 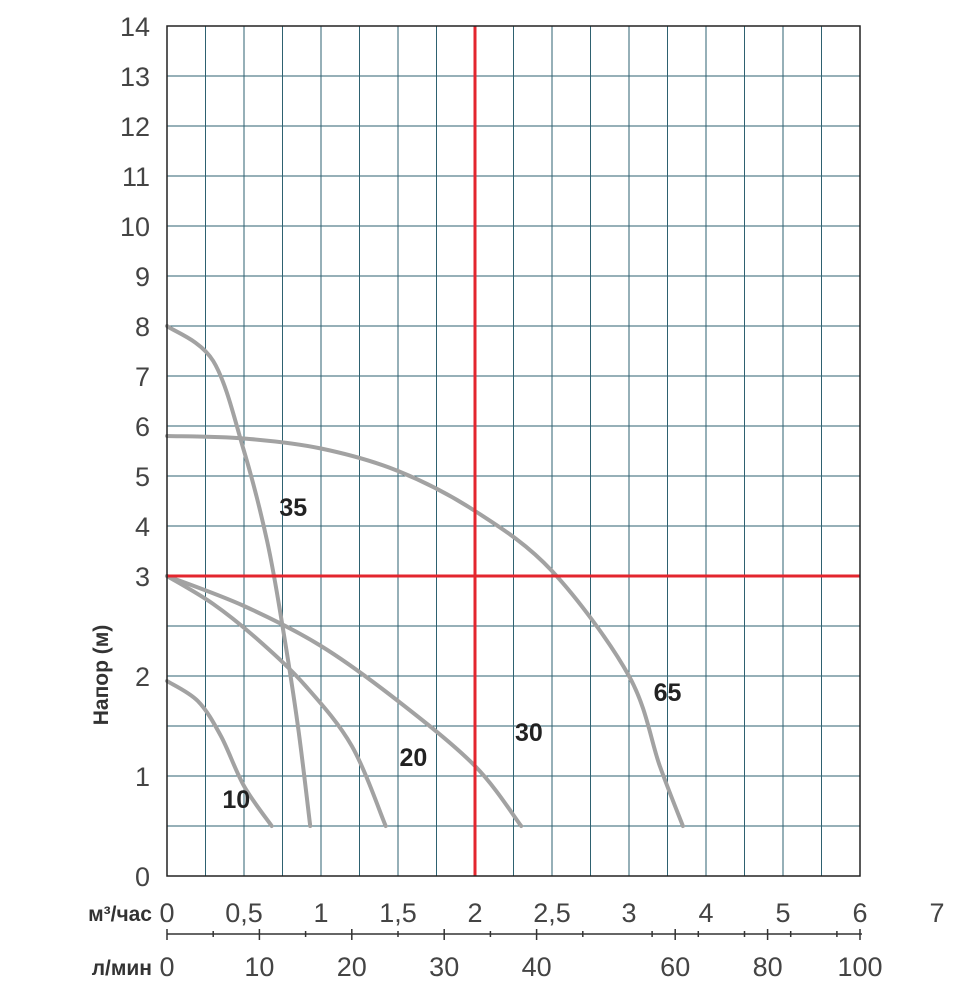 What do you see at coordinates (135, 27) in the screenshot?
I see `y-tick-label: 14` at bounding box center [135, 27].